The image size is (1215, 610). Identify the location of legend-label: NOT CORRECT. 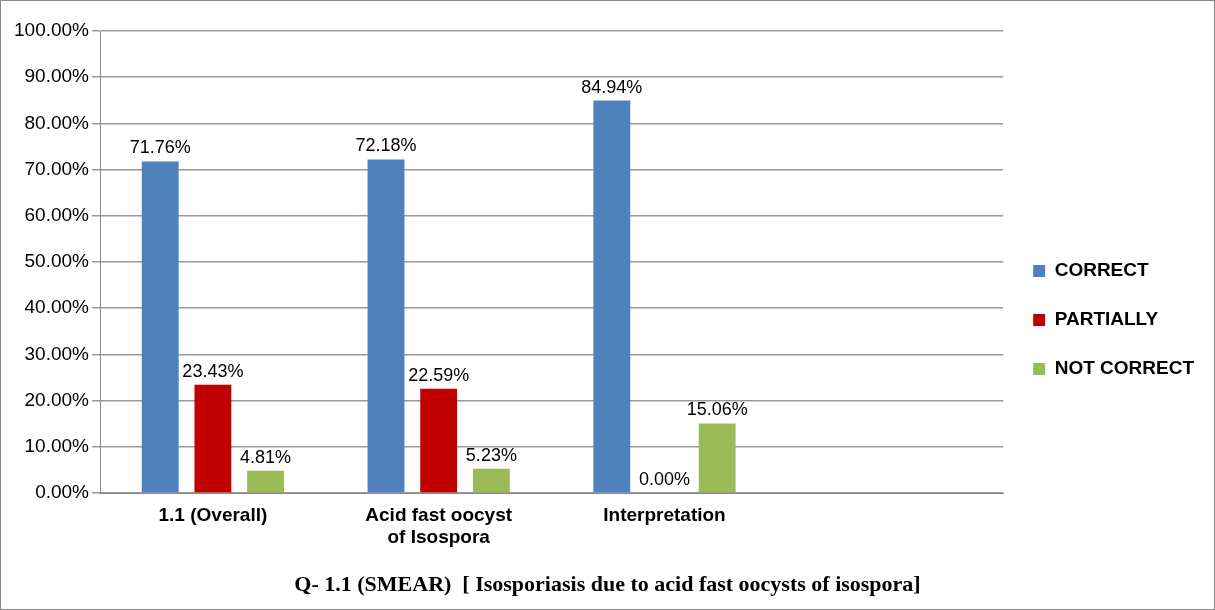
(1124, 368).